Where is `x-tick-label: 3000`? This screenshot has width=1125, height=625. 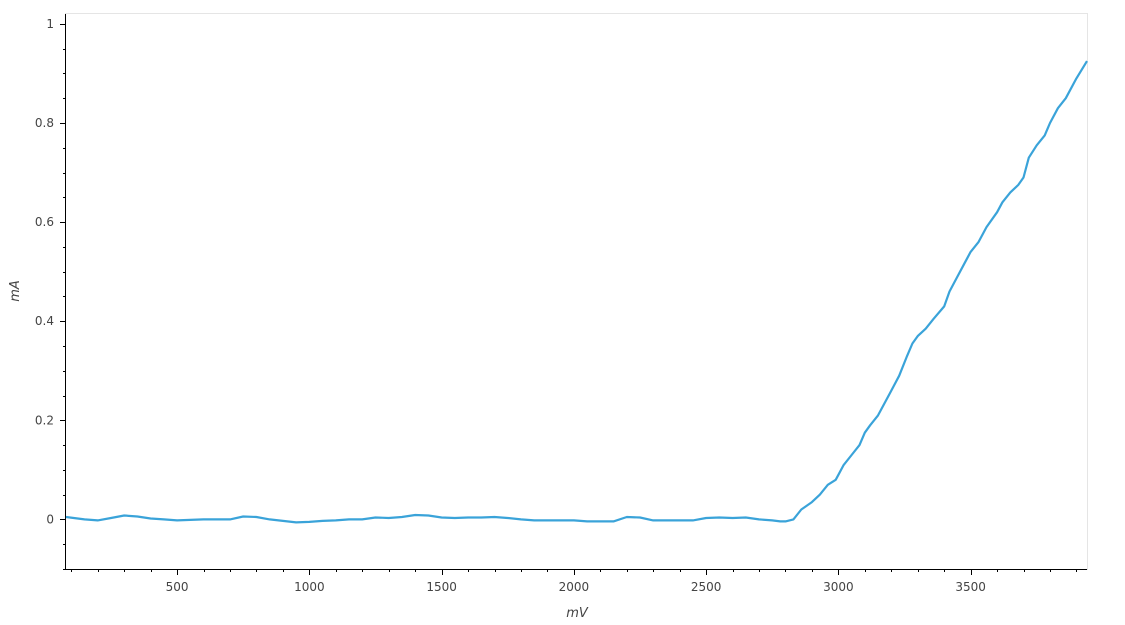
x-tick-label: 3000 is located at coordinates (838, 587).